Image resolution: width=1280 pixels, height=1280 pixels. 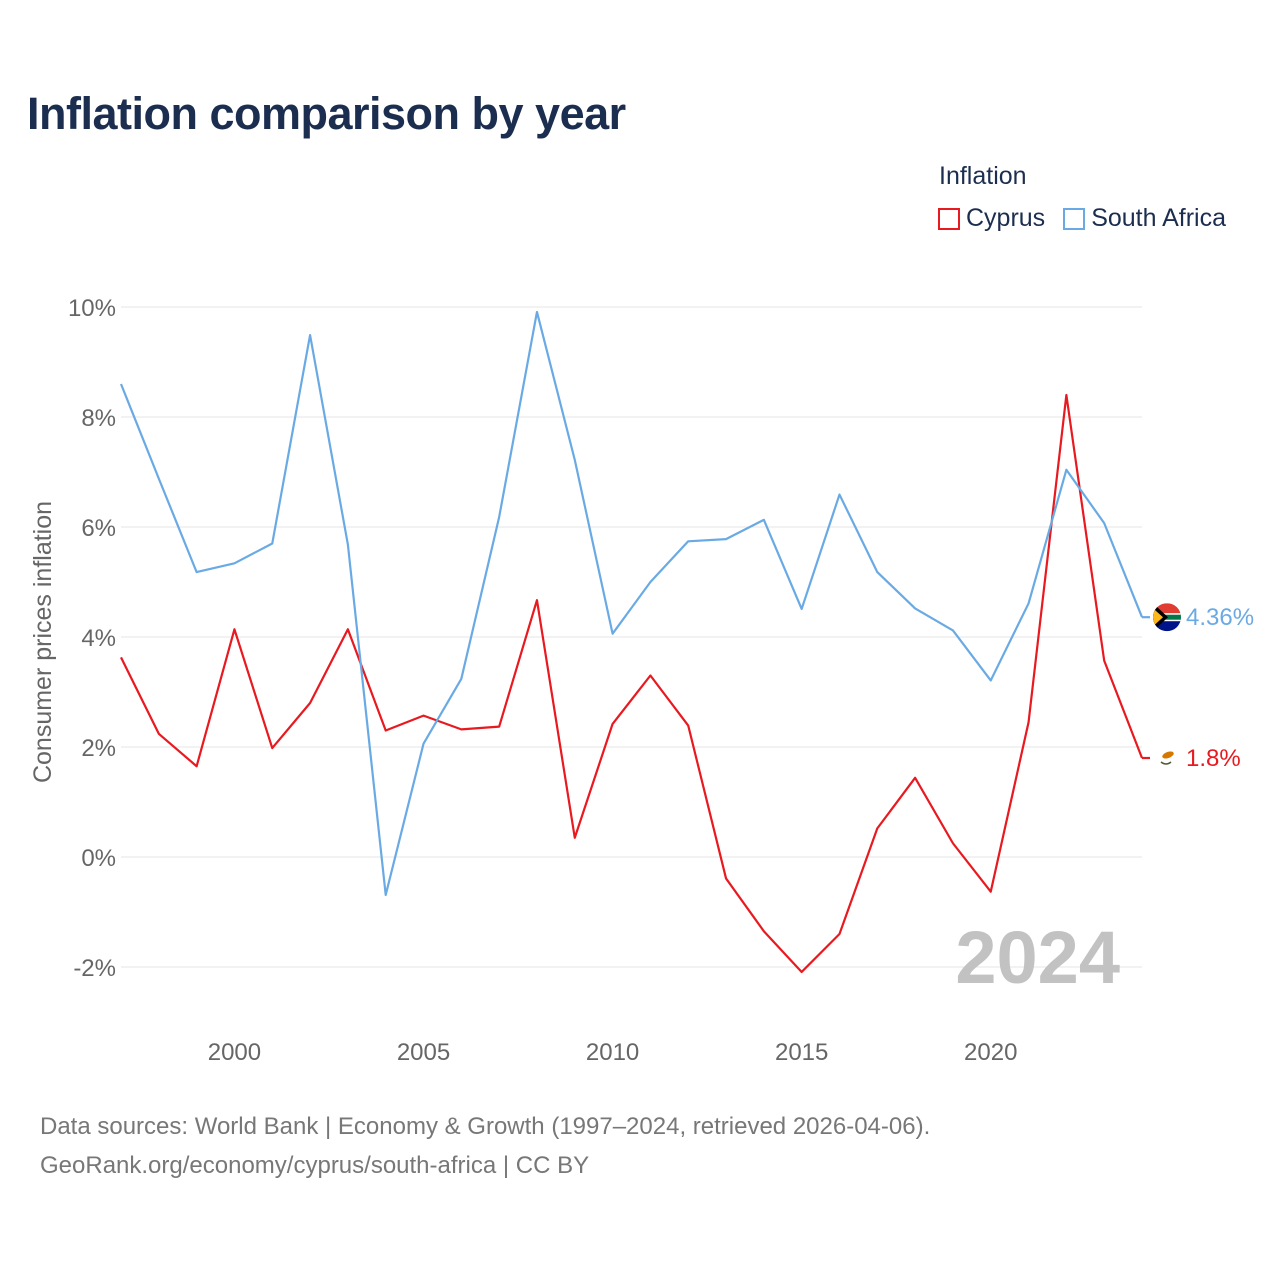 What do you see at coordinates (98, 528) in the screenshot?
I see `y-tick-label: 6%` at bounding box center [98, 528].